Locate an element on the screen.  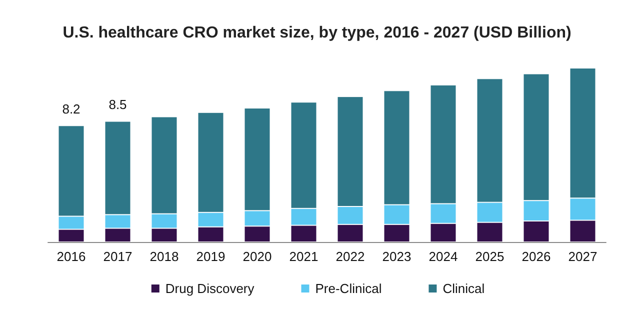
x-tick-label: 2018 is located at coordinates (164, 256).